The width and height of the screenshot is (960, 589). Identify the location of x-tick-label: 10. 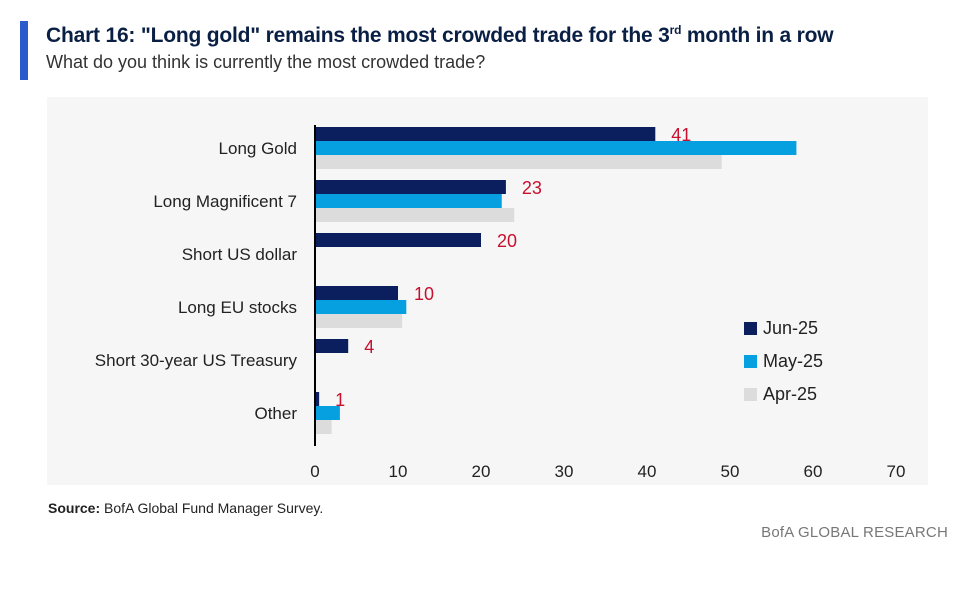
(398, 471).